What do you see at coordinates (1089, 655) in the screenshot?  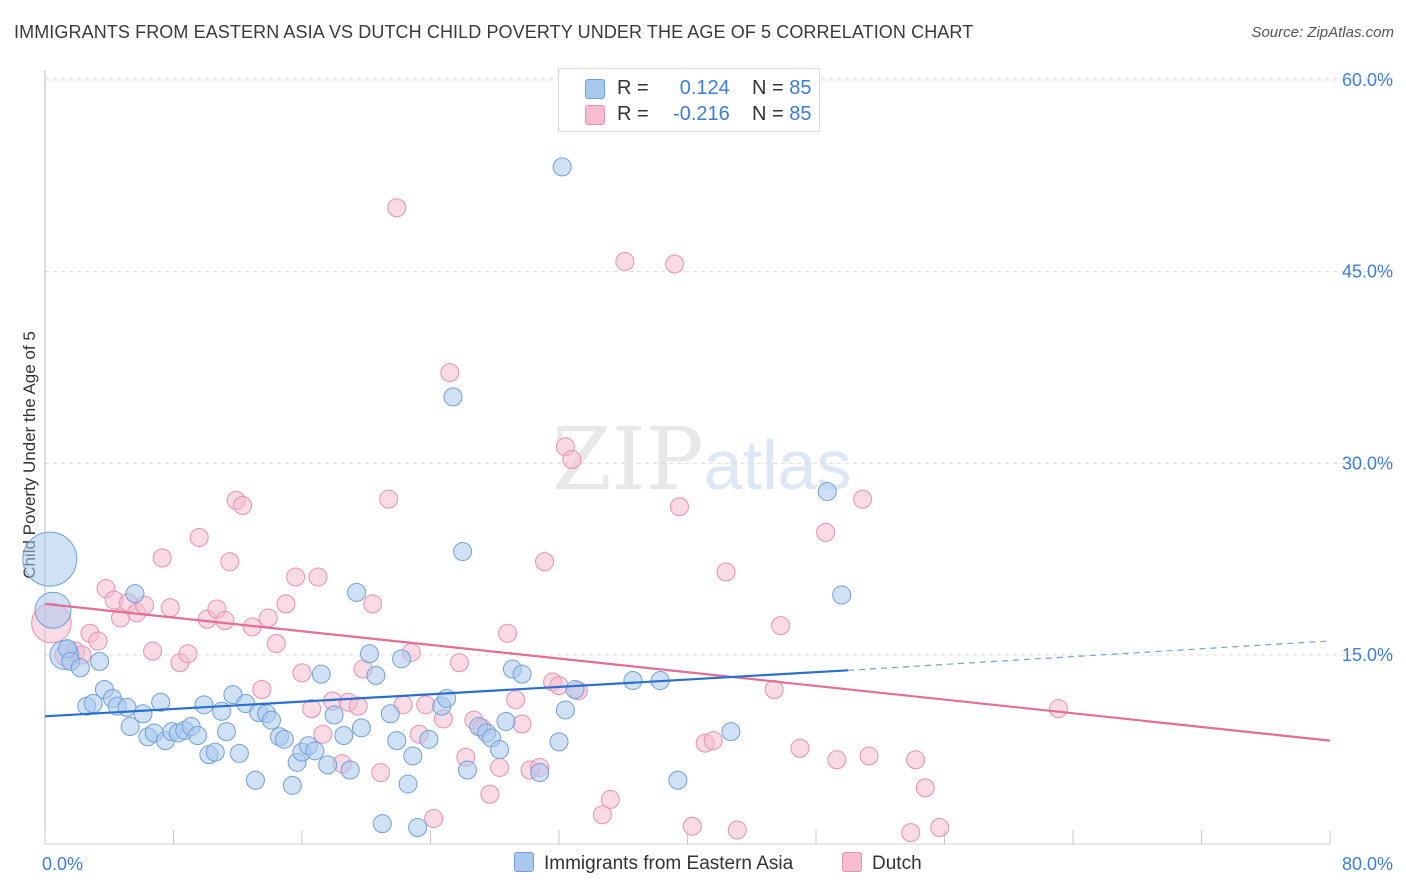 I see `eastern-asia-trend-extension` at bounding box center [1089, 655].